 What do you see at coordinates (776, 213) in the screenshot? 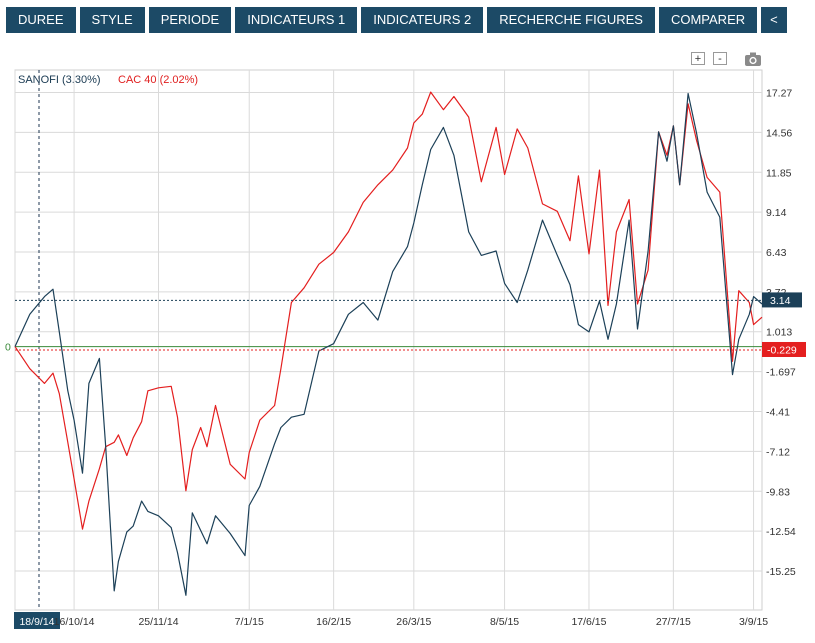
I see `y-tick-label: 9.14` at bounding box center [776, 213].